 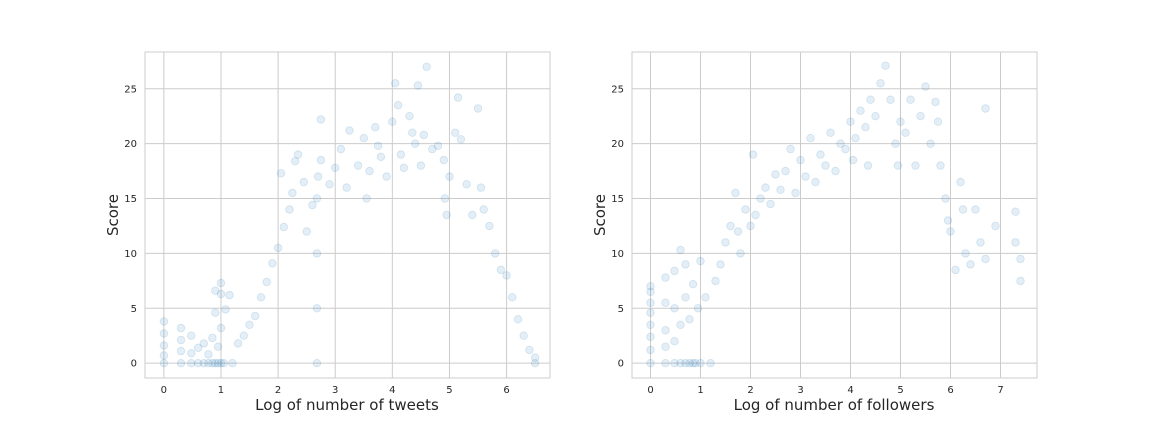 I want to click on y-tick-label: 25, so click(x=617, y=89).